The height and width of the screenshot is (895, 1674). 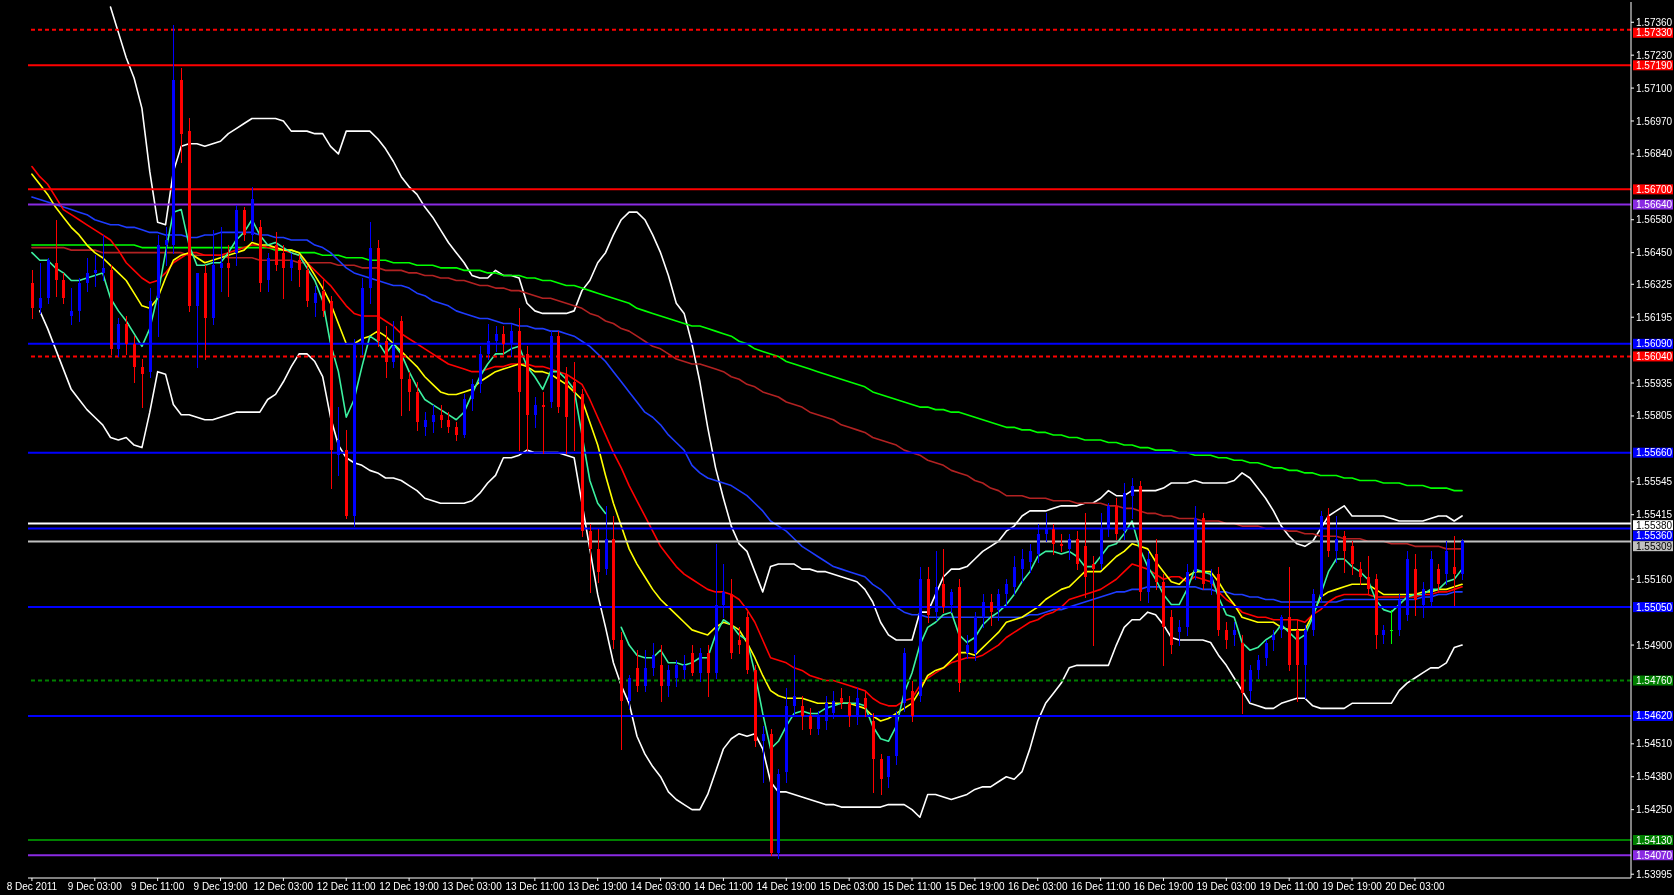 What do you see at coordinates (1654, 22) in the screenshot?
I see `y-tick-label: 1.57360` at bounding box center [1654, 22].